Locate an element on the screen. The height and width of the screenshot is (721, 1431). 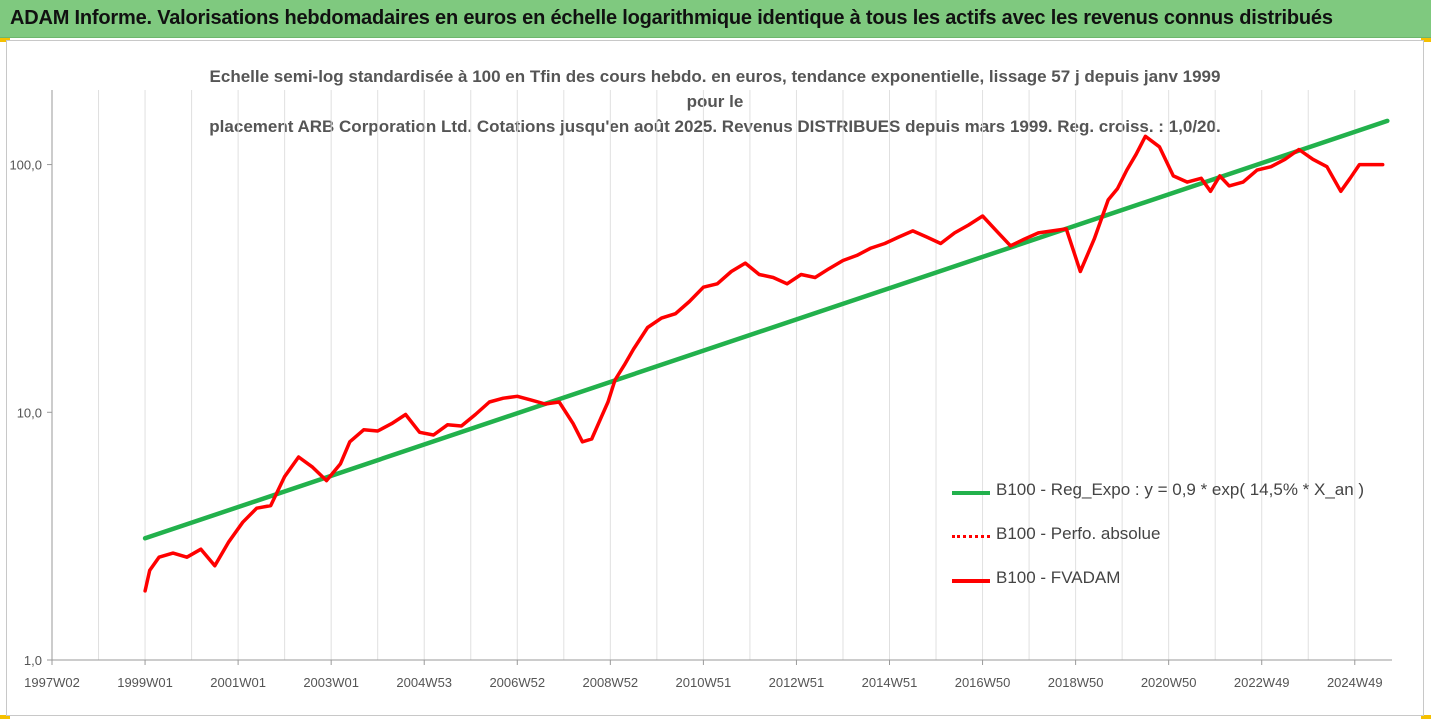
legend-item-perfo: B100 - Perfo. absolue is located at coordinates (1170, 544).